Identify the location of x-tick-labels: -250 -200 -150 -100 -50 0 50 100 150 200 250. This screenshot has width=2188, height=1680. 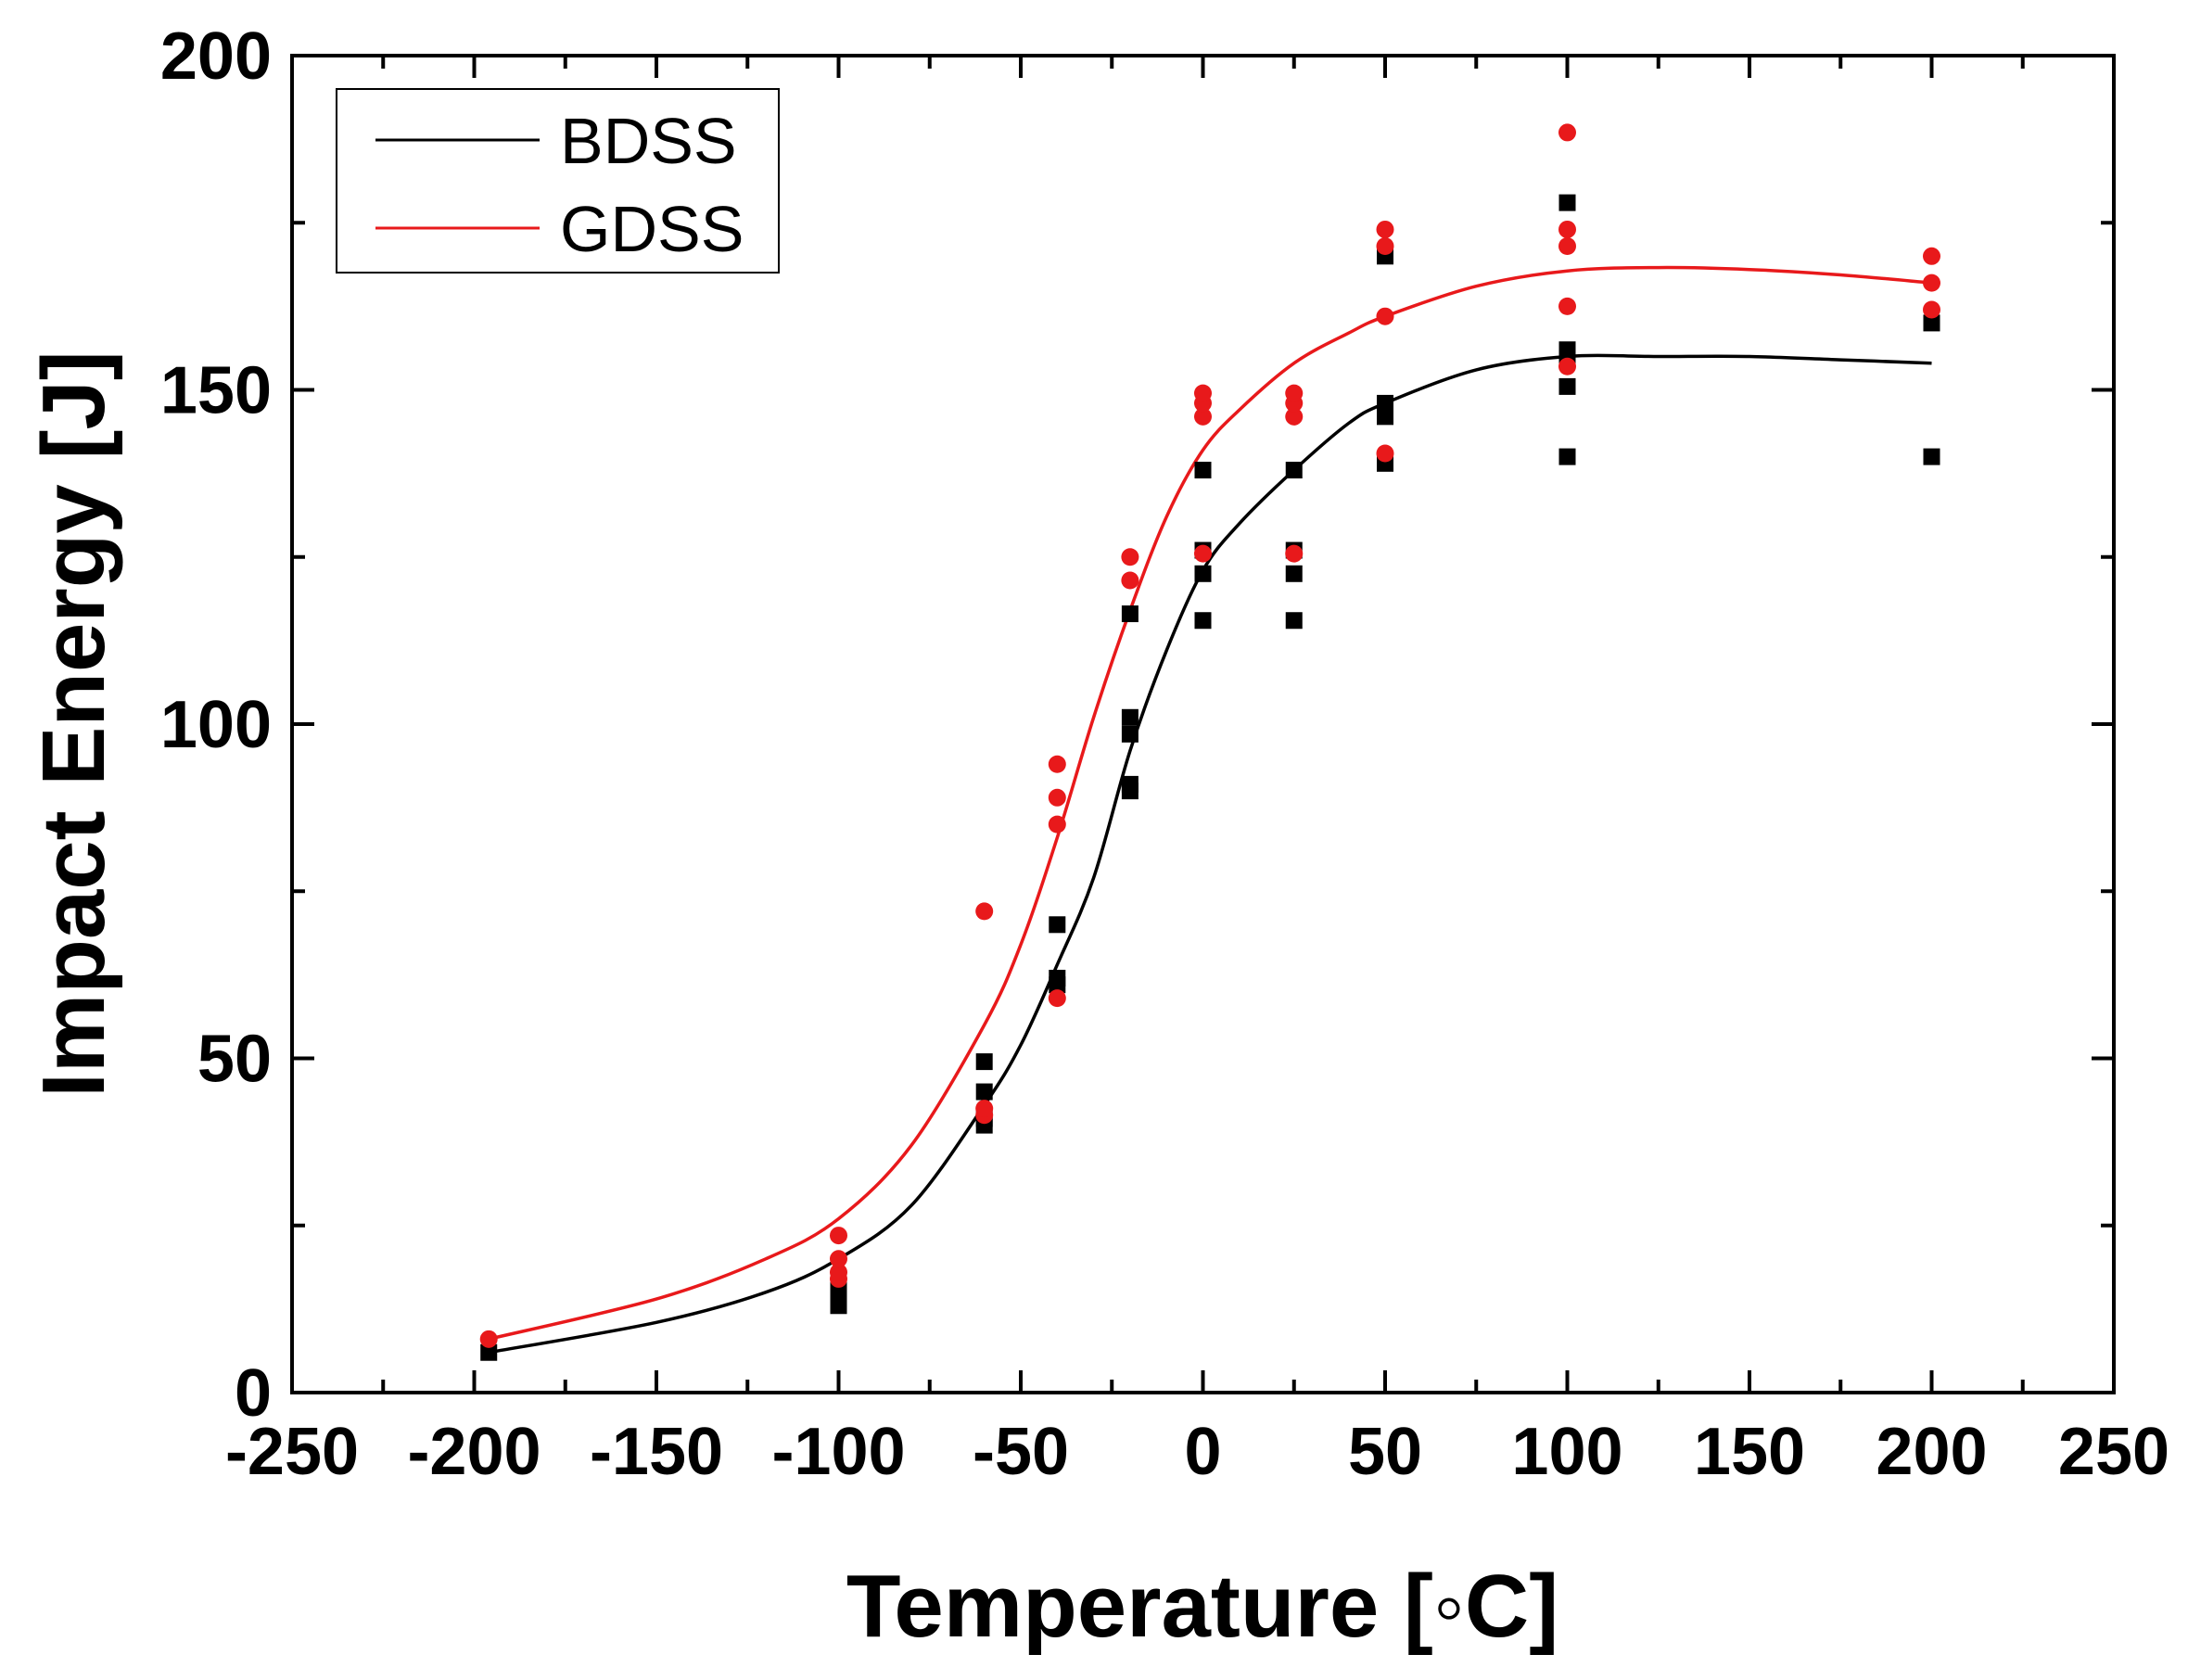
(1197, 1452).